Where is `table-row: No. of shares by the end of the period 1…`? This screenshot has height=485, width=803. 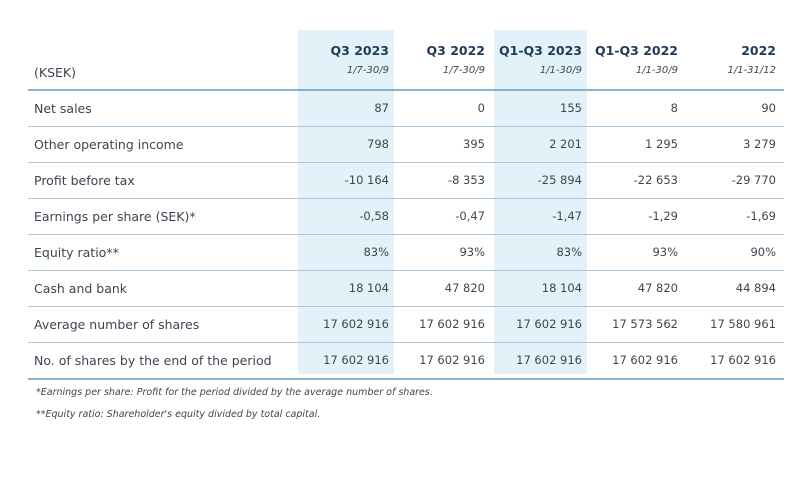
table-row: No. of shares by the end of the period 1… is located at coordinates (406, 361).